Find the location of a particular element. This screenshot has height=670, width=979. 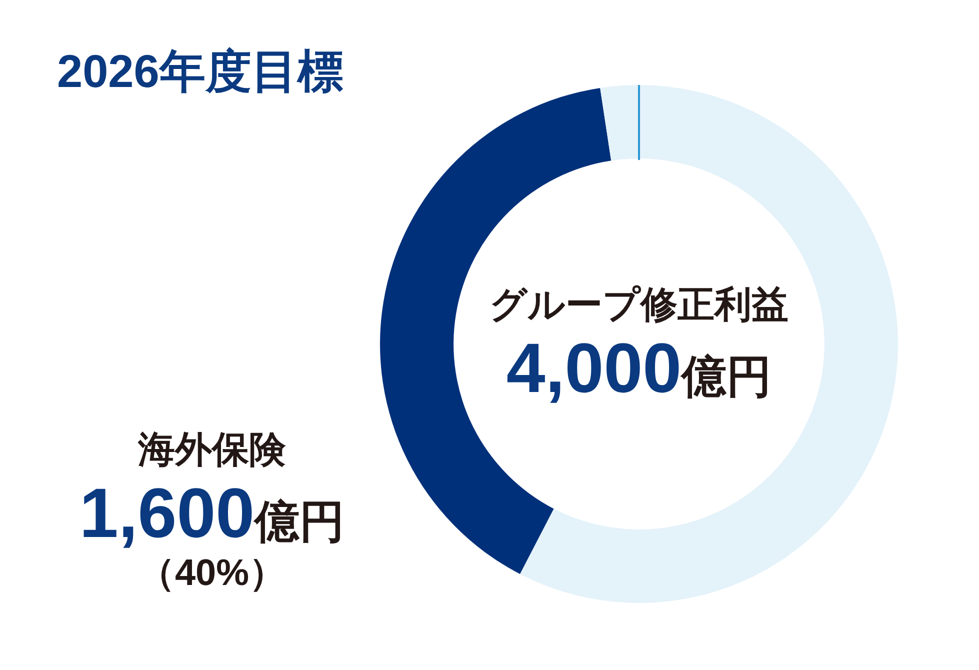

slice-label: 海外保険 is located at coordinates (211, 450).